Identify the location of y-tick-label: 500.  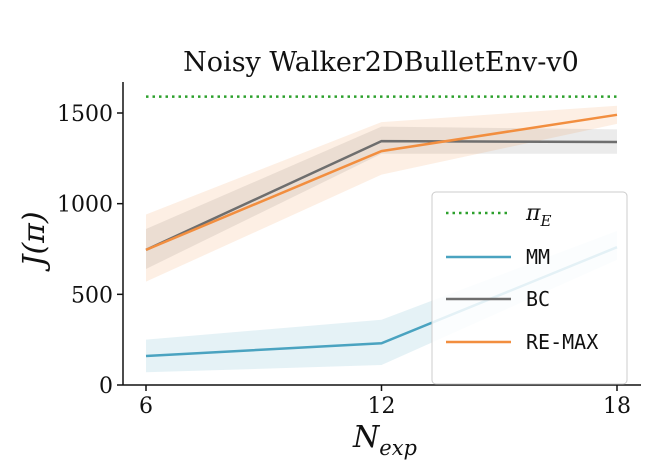
(92, 295).